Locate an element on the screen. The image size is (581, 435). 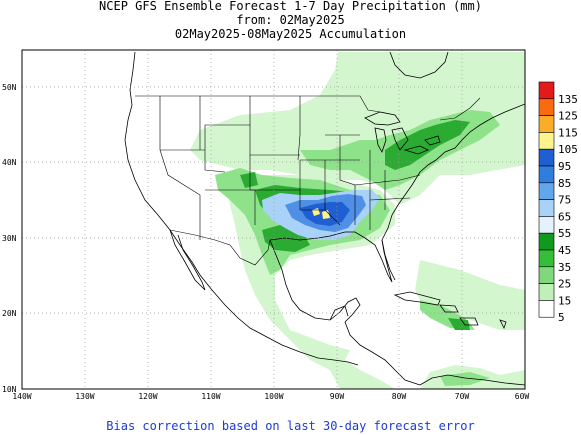
lon-axis-labels: 140W 130W 120W 110W 100W 90W 80W 70W 60W is located at coordinates (270, 396).